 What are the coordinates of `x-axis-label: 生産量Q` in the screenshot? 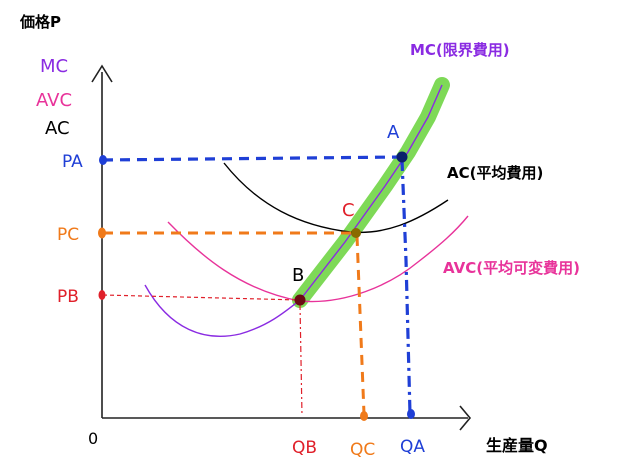 It's located at (517, 445).